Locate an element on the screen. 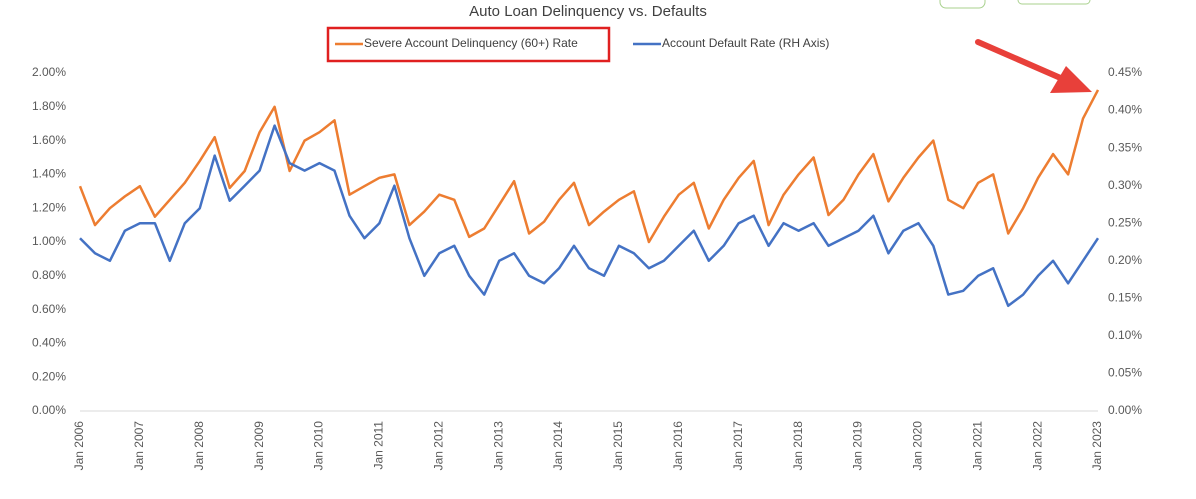 The image size is (1196, 499). x-tick-label: Jan 2015 is located at coordinates (618, 446).